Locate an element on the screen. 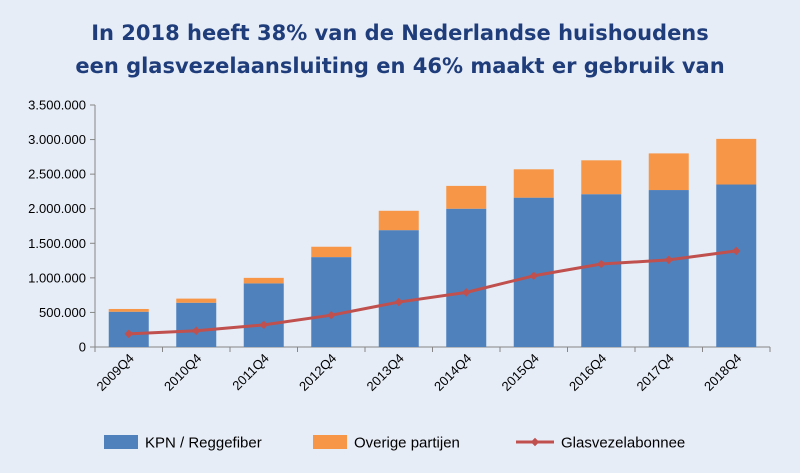 Image resolution: width=800 pixels, height=473 pixels. x-tick-label: 2018Q4 is located at coordinates (722, 372).